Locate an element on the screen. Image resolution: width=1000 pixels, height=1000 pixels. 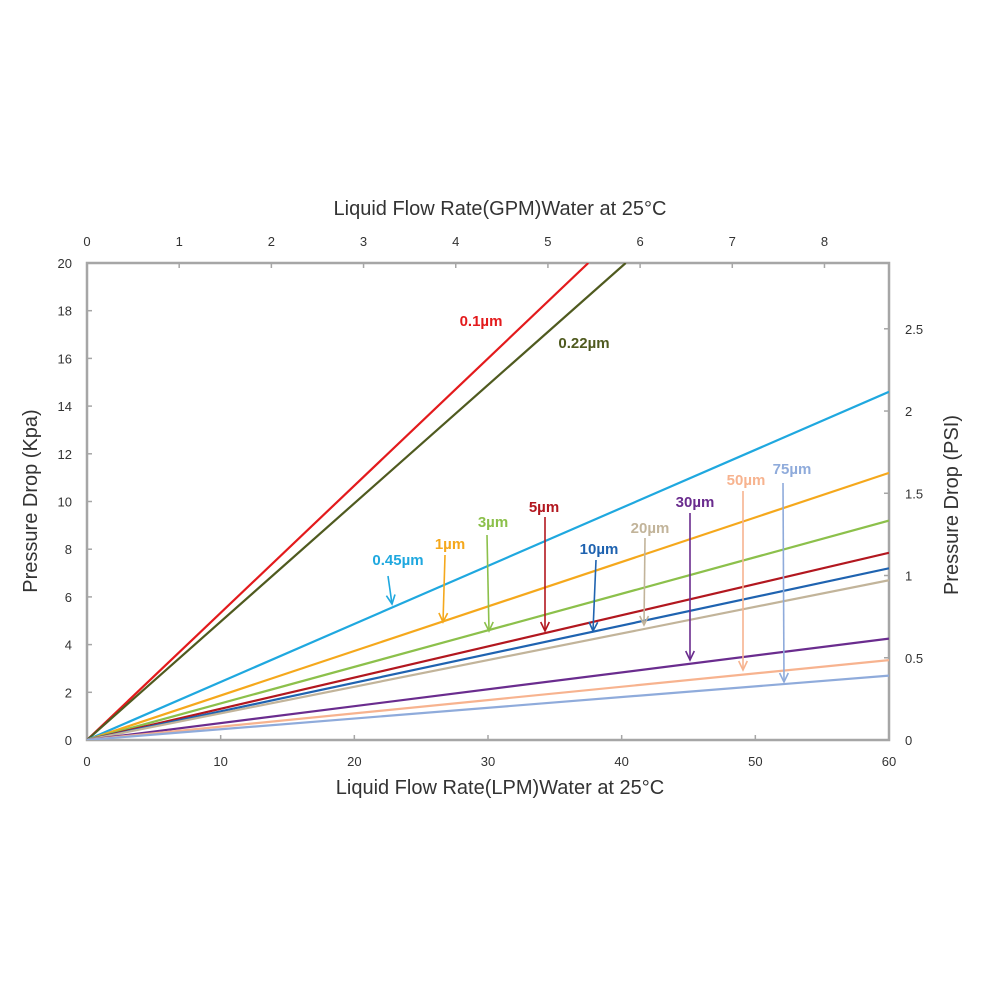
y-tick-label: 10 is located at coordinates (65, 502).